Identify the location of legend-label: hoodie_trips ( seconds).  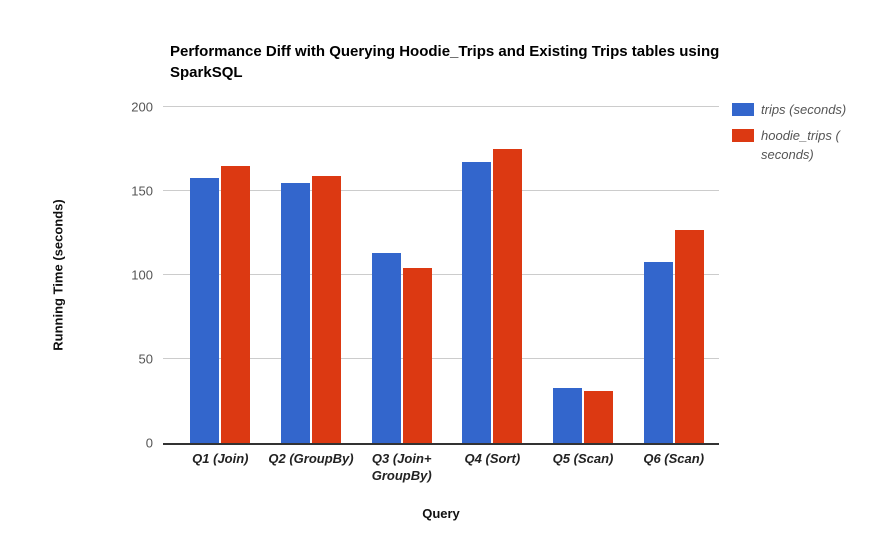
(800, 145).